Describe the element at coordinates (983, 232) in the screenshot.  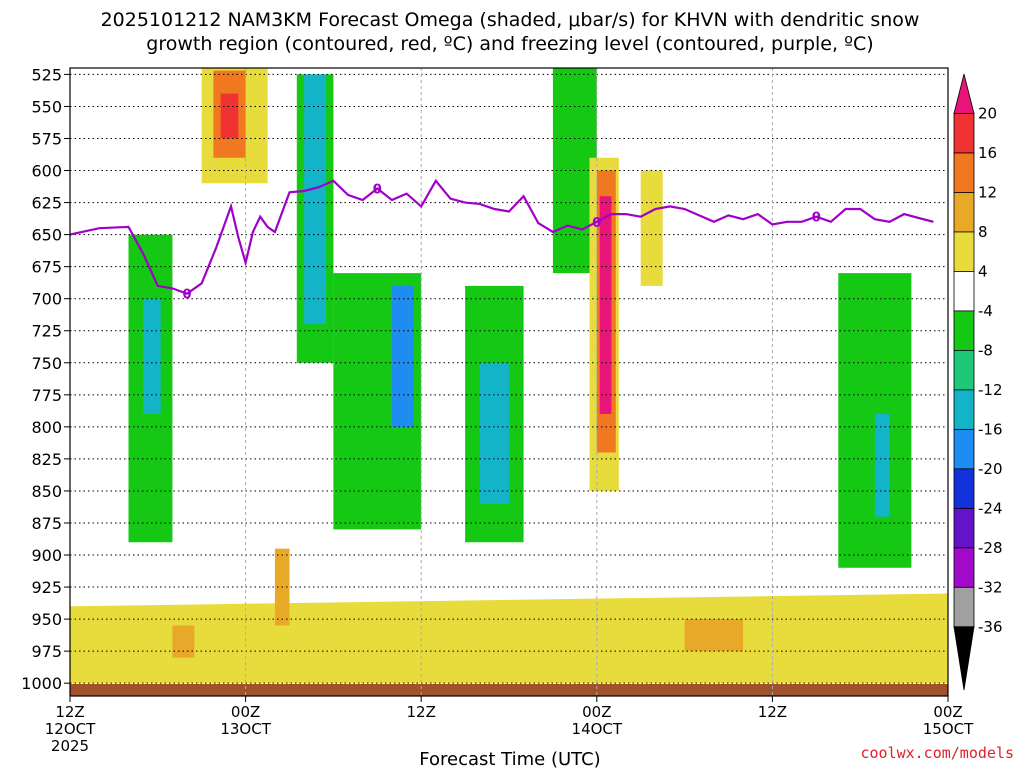
I see `colorbar-label: 8` at that location.